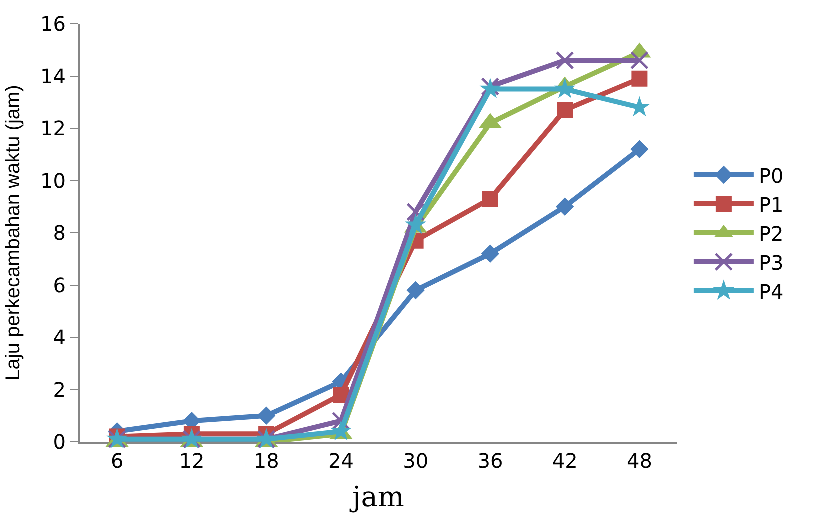  I want to click on y-tick-label: 8, so click(59, 233).